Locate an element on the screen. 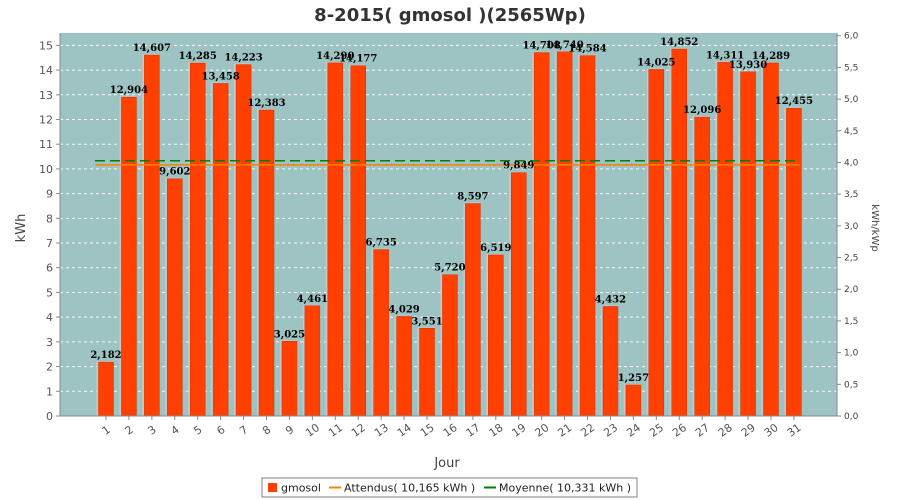 The width and height of the screenshot is (900, 500). x-tick-label: 5 is located at coordinates (197, 430).